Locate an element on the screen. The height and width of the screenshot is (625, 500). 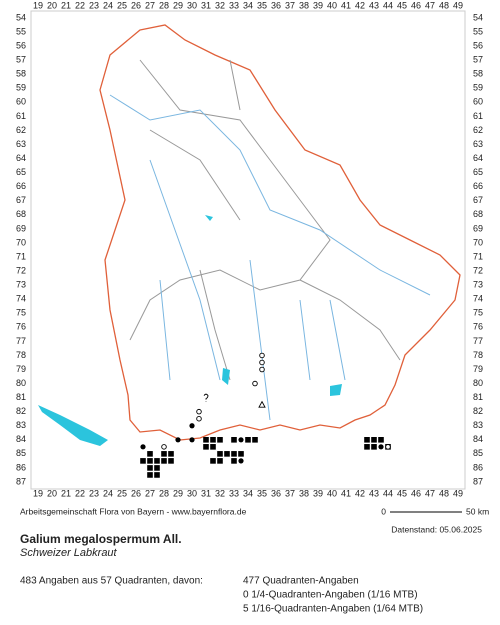
column-label: 48 is located at coordinates (444, 5).